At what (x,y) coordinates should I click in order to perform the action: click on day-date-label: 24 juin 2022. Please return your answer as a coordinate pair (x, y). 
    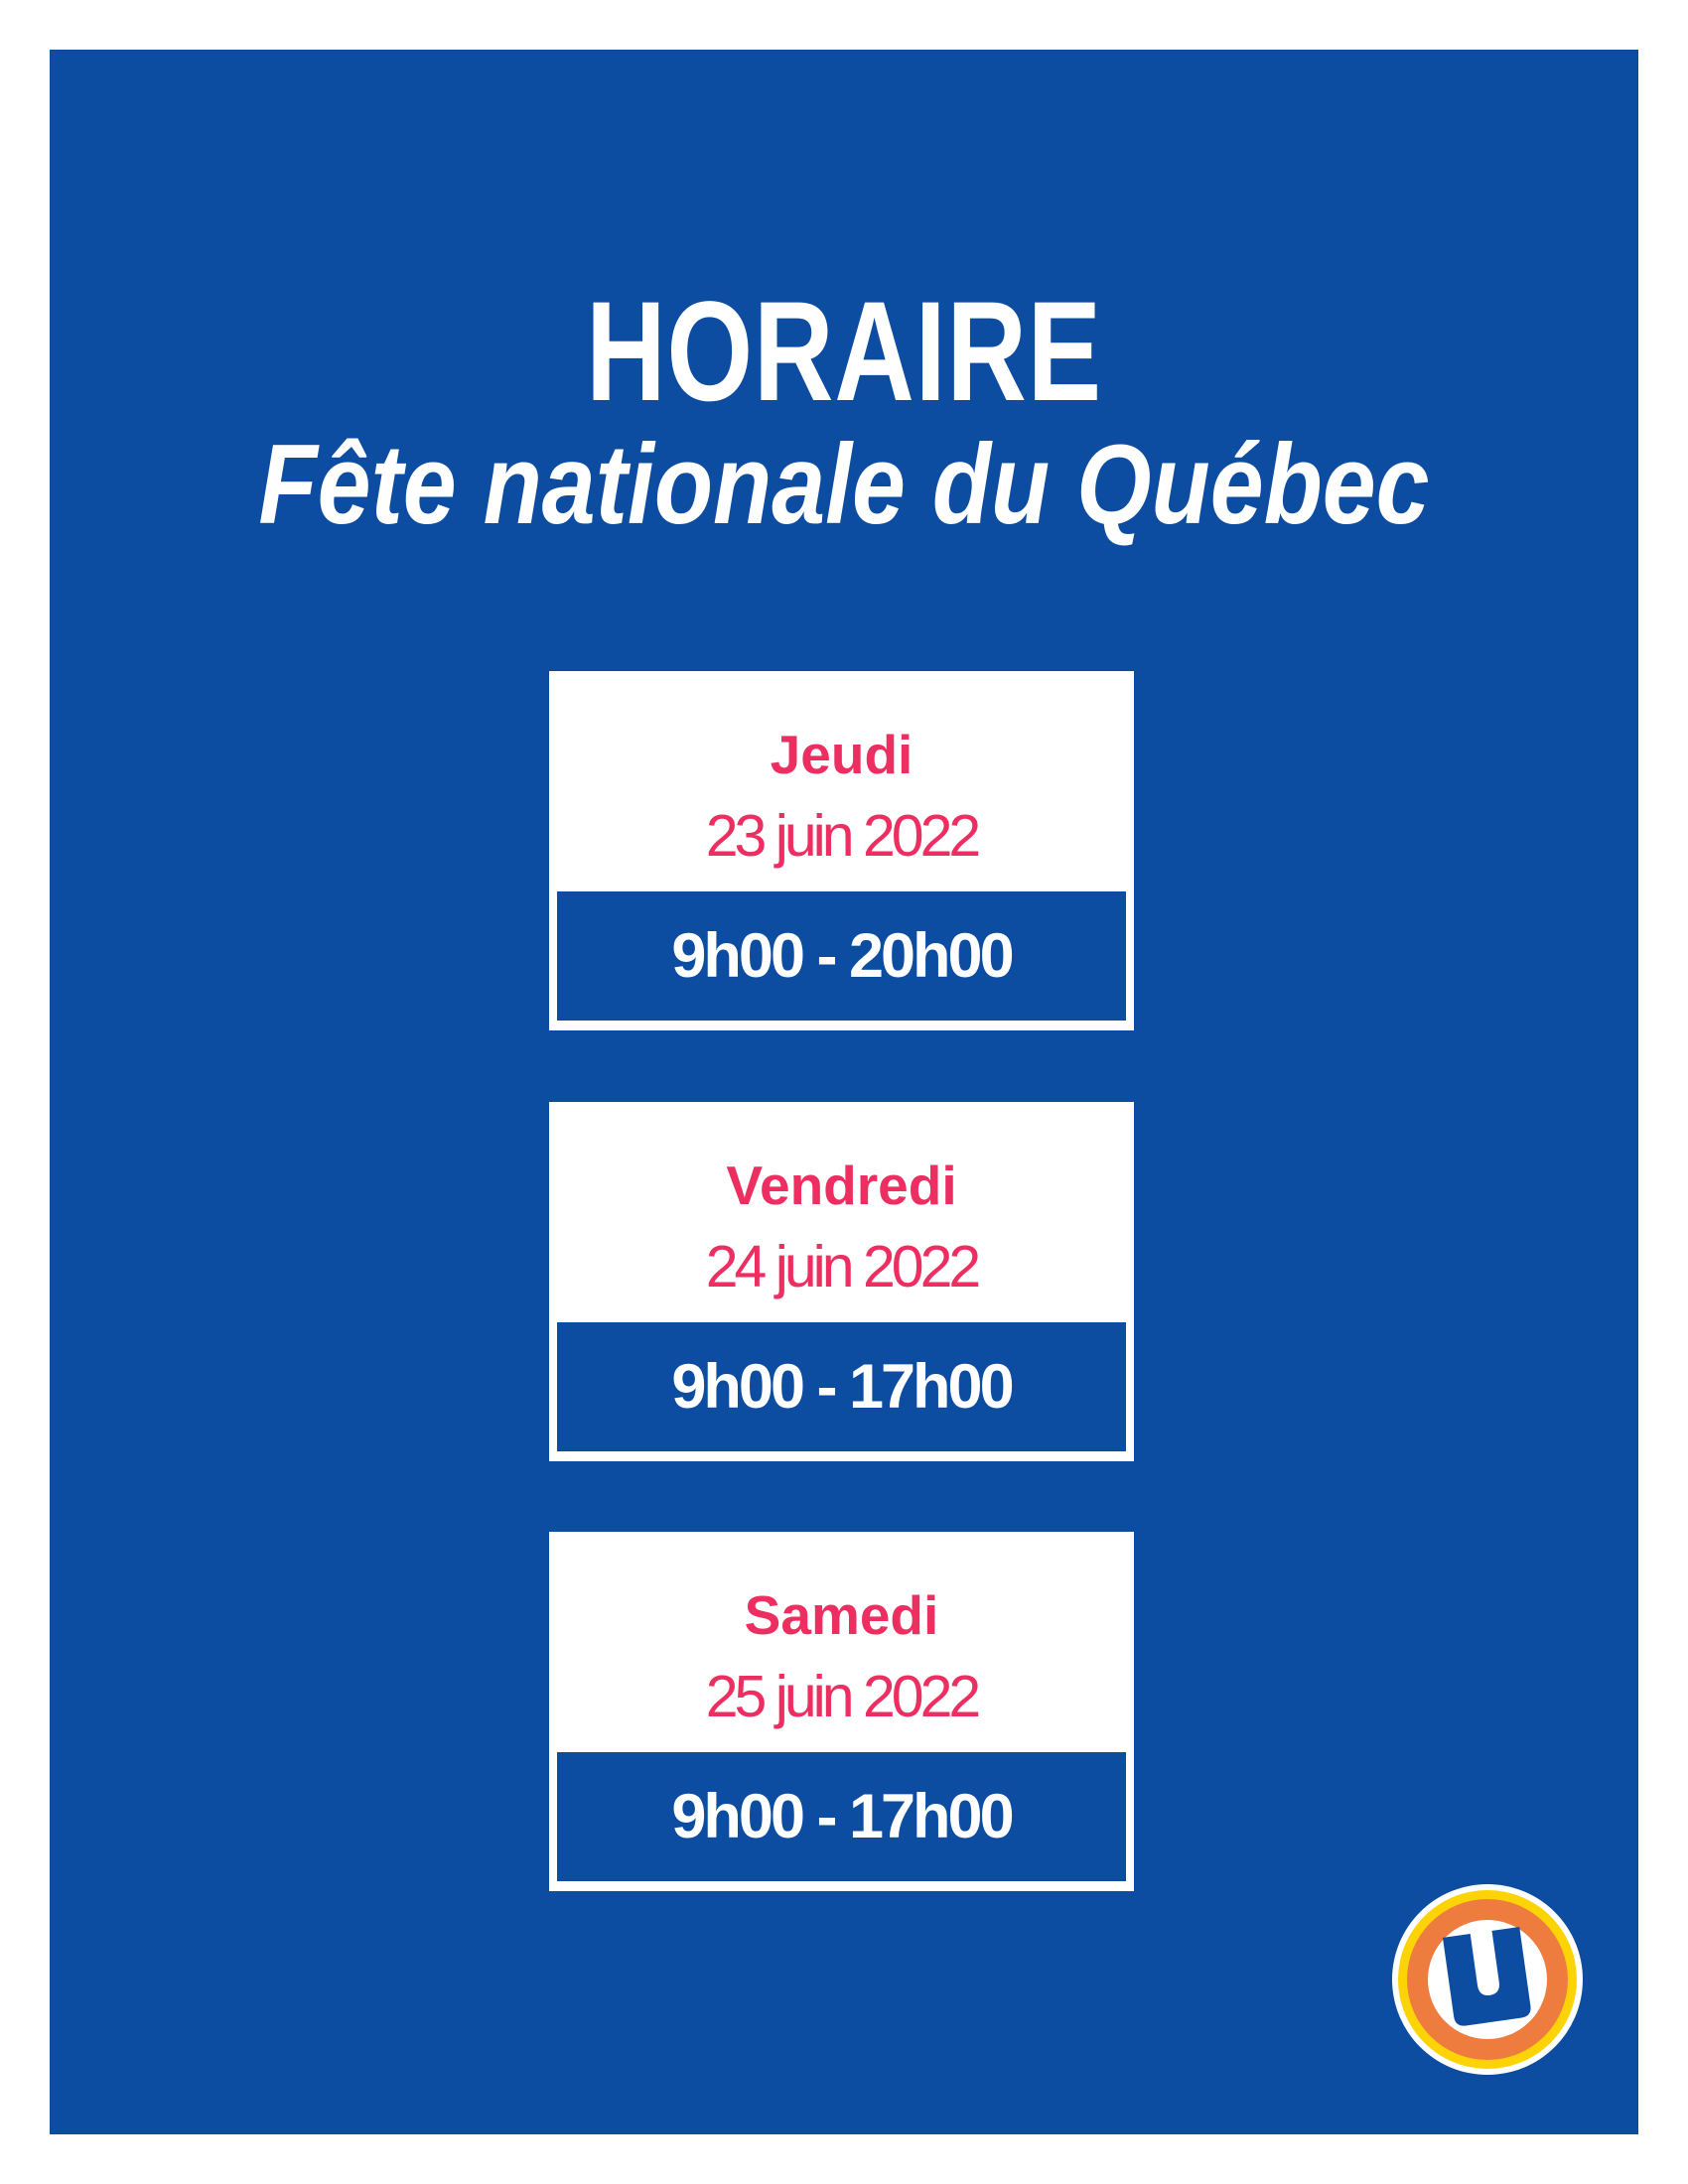
    Looking at the image, I should click on (843, 1266).